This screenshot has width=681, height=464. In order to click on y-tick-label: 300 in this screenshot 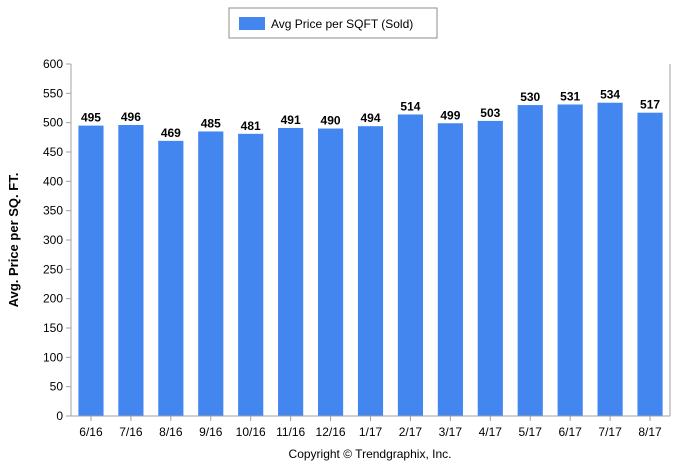, I will do `click(53, 240)`.